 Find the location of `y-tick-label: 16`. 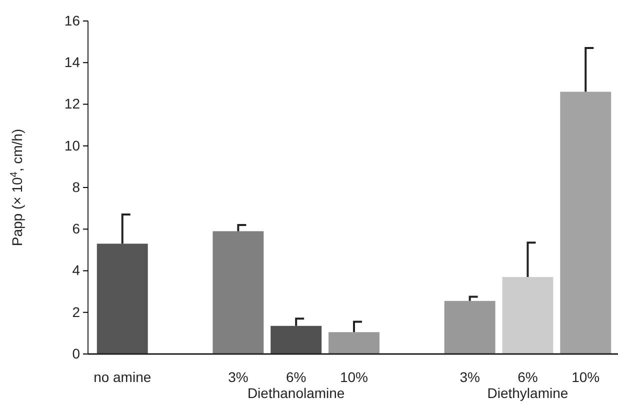

y-tick-label: 16 is located at coordinates (72, 20).